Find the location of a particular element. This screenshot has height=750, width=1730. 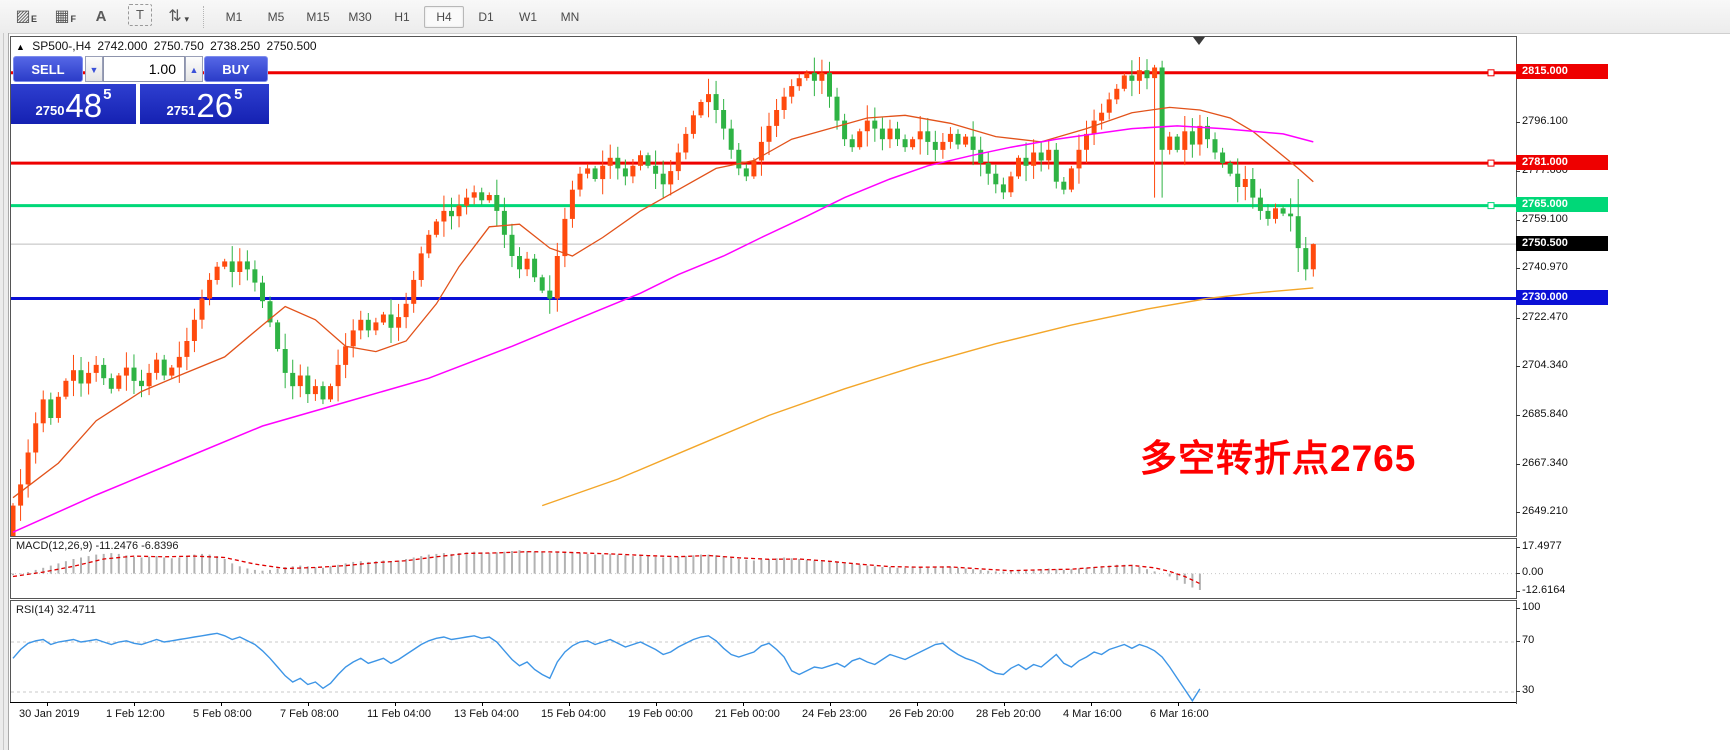

text-box-icon: T is located at coordinates (140, 14).